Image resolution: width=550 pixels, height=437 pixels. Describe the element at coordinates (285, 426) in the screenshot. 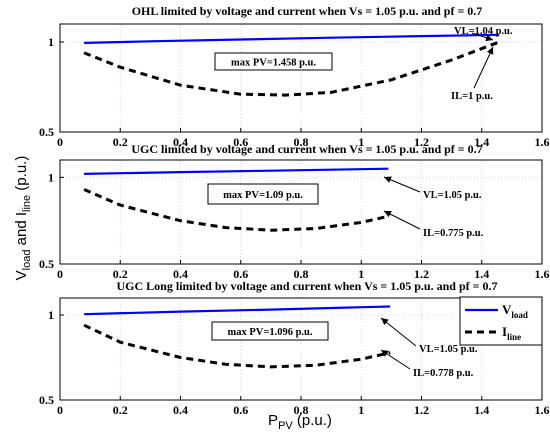

I see `x-label-psub: PV` at that location.